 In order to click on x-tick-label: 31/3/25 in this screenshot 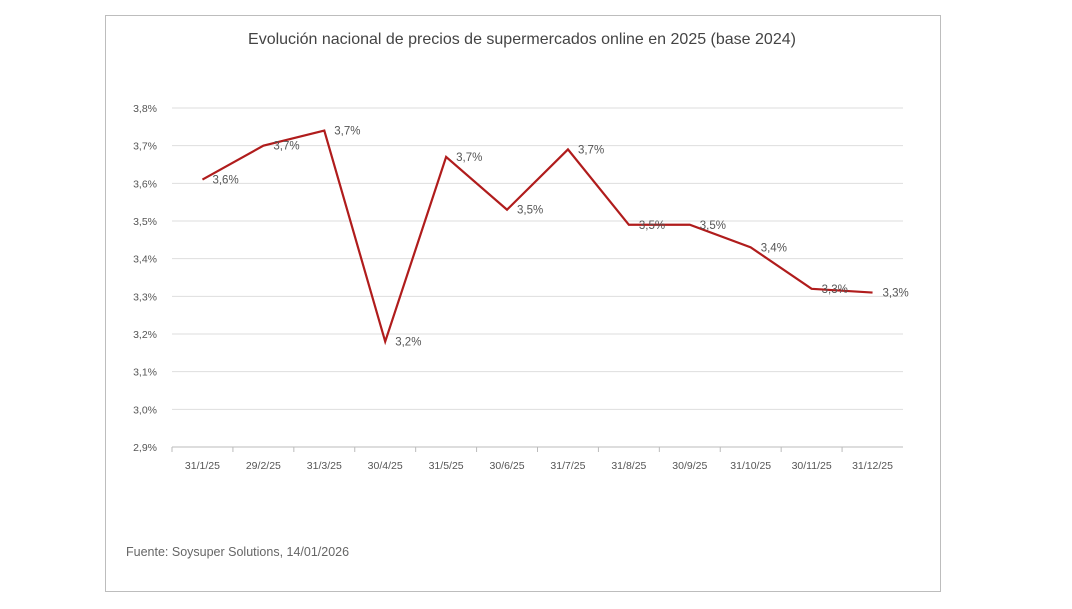, I will do `click(324, 466)`.